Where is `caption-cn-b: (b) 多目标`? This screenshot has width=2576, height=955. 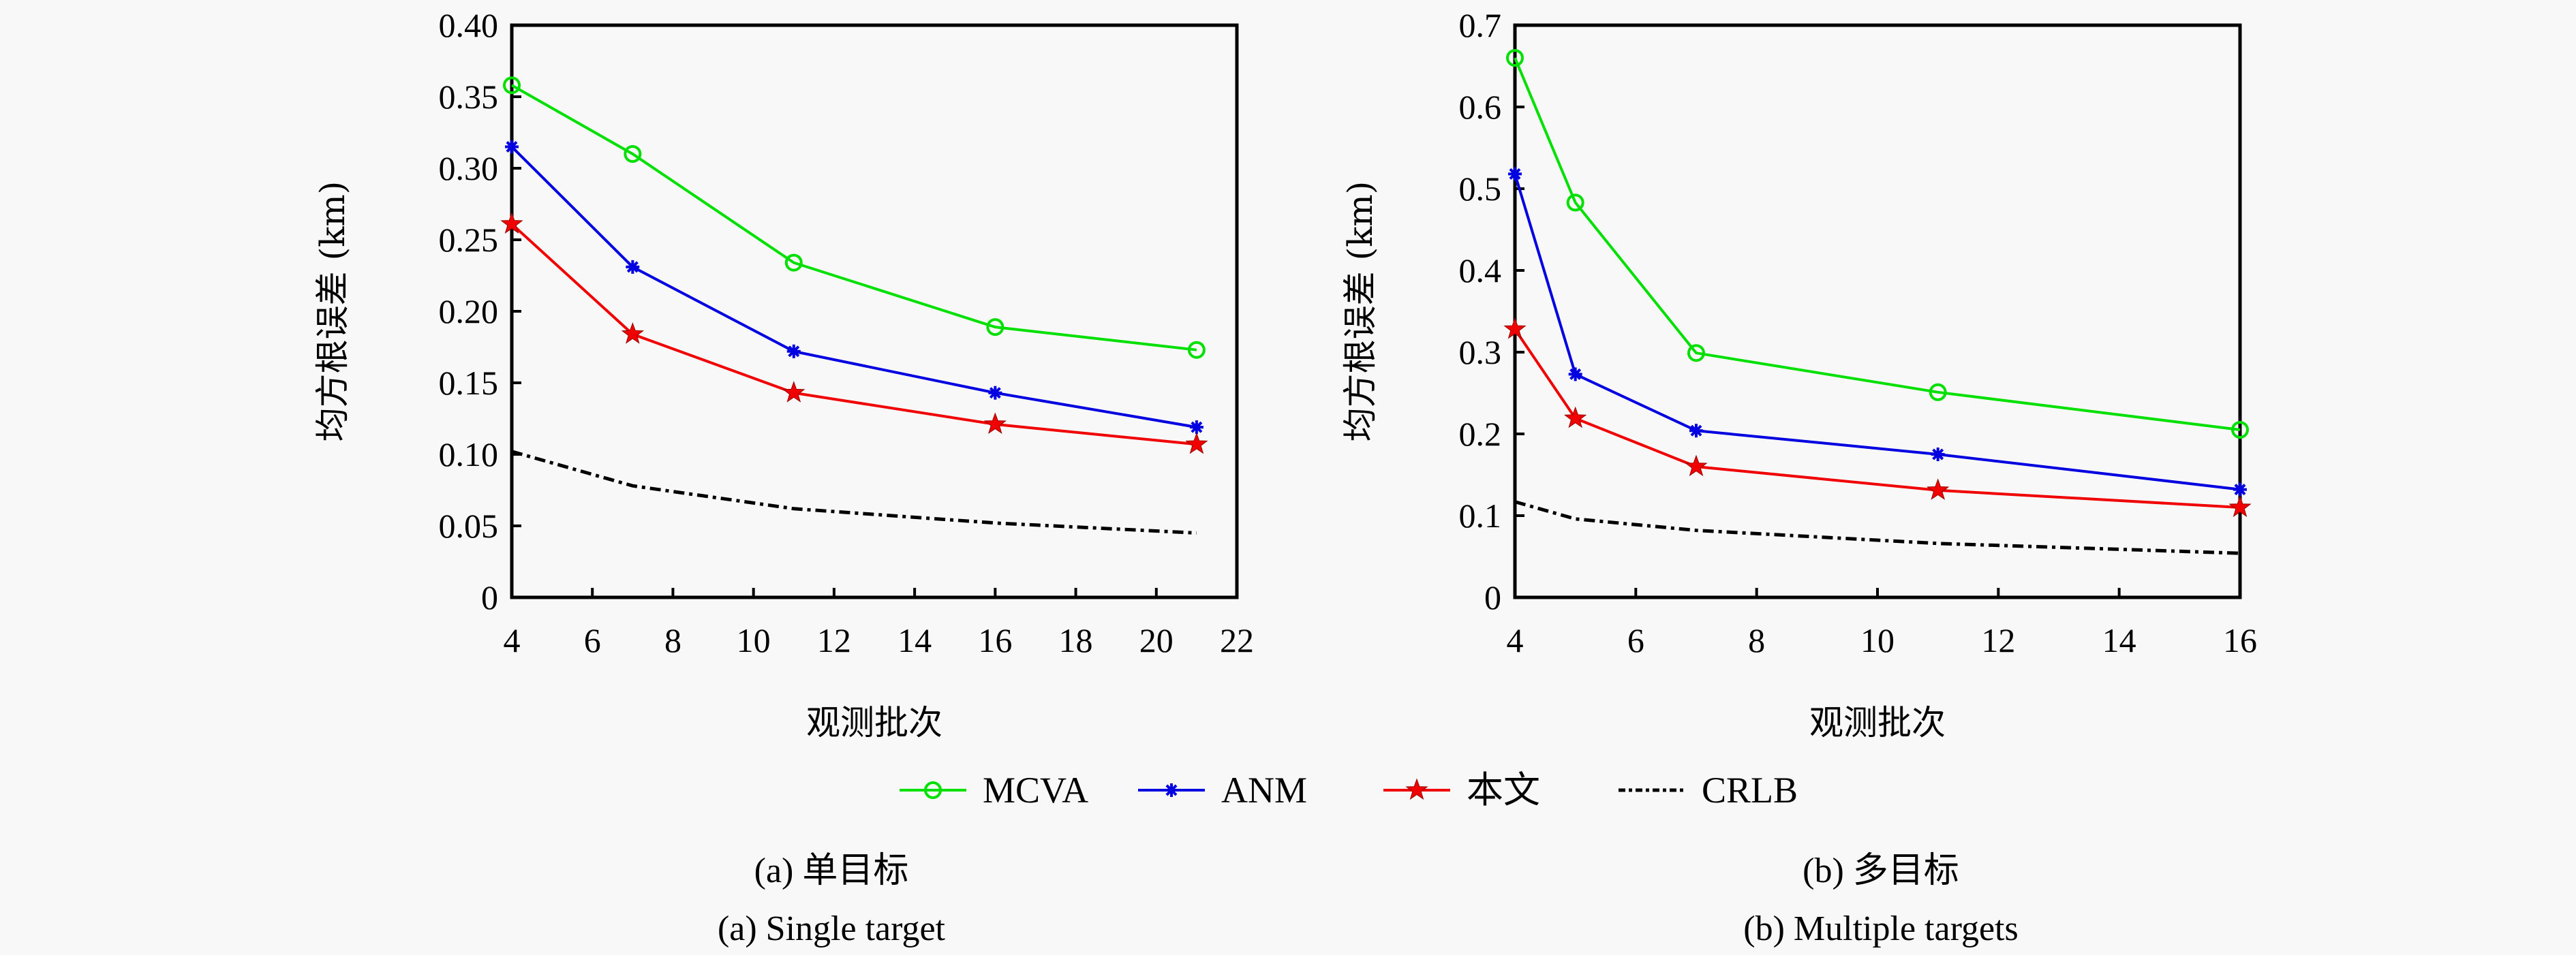 caption-cn-b: (b) 多目标 is located at coordinates (1881, 870).